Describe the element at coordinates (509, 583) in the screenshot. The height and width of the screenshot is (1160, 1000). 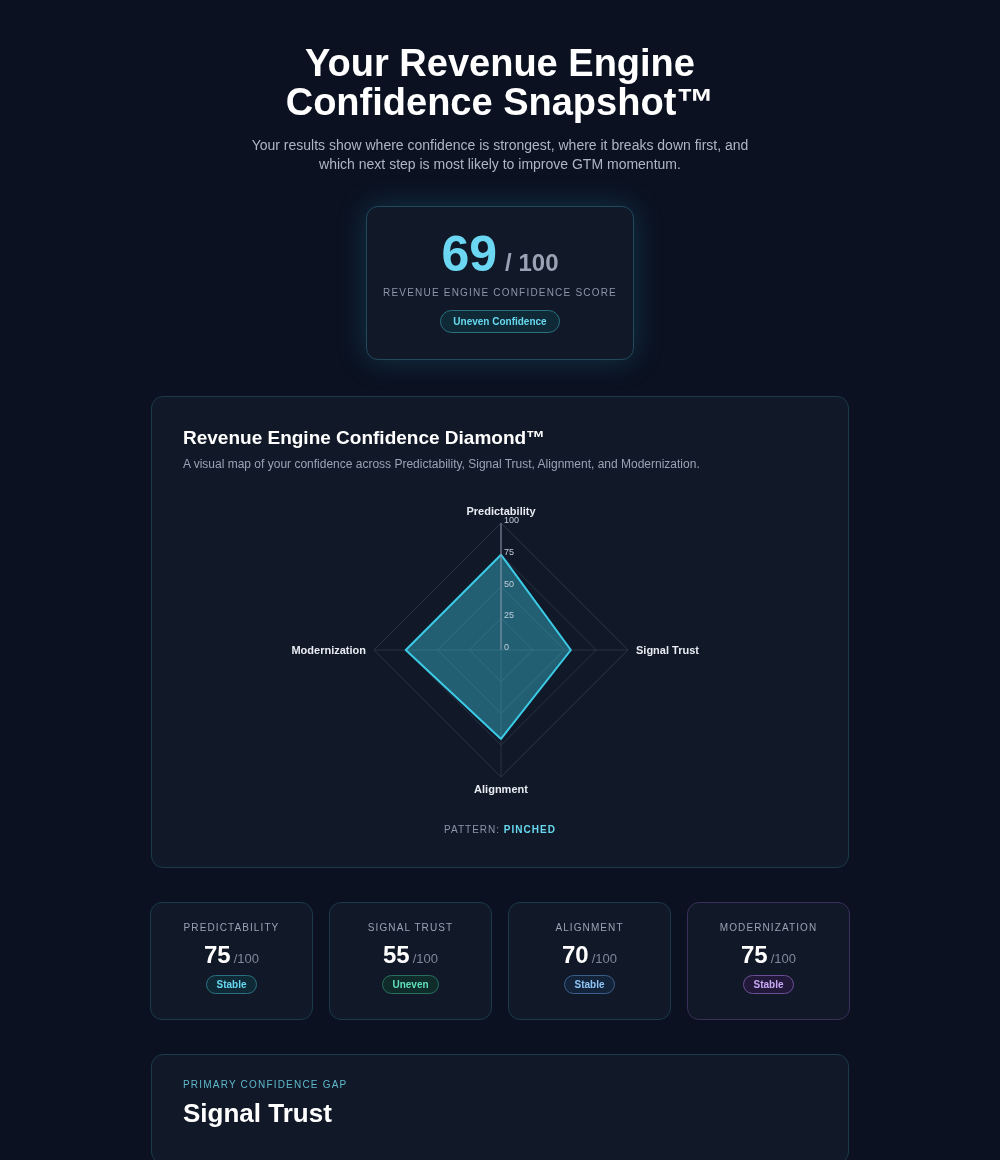
I see `y-tick-label: 50` at that location.